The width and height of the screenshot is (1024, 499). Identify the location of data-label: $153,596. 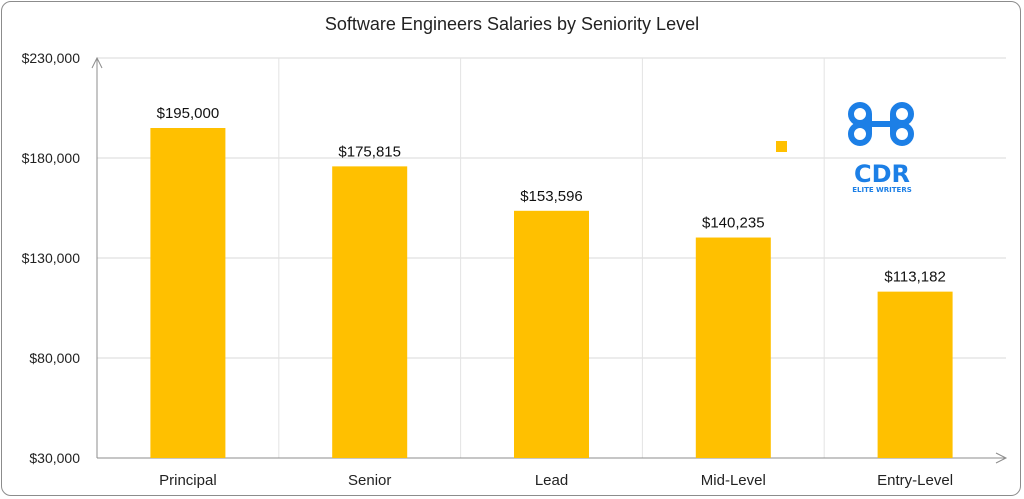
(551, 196).